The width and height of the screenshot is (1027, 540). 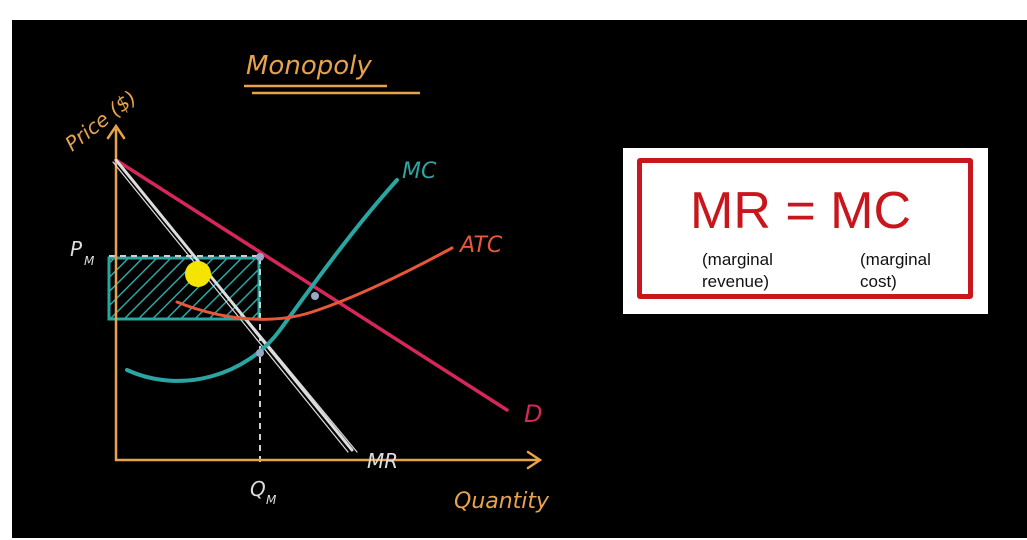 I want to click on mr-note-line-2: revenue), so click(x=736, y=281).